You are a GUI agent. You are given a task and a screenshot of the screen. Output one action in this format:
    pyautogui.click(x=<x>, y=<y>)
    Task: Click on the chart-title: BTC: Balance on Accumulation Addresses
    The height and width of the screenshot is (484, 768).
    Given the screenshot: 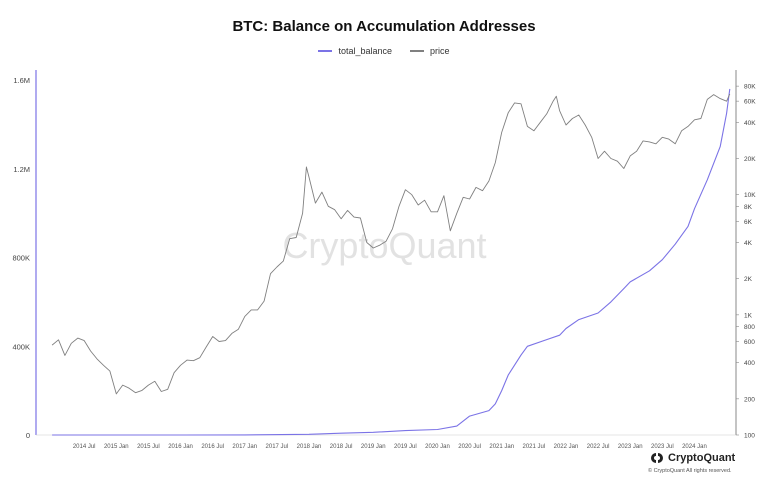 What is the action you would take?
    pyautogui.click(x=384, y=26)
    